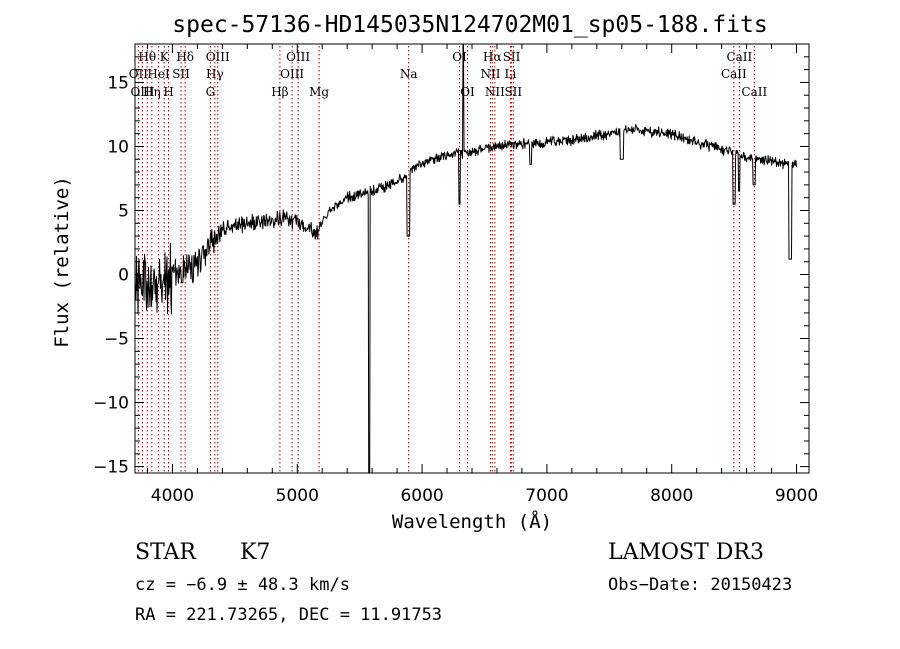  Describe the element at coordinates (211, 92) in the screenshot. I see `line-marker-label: G` at that location.